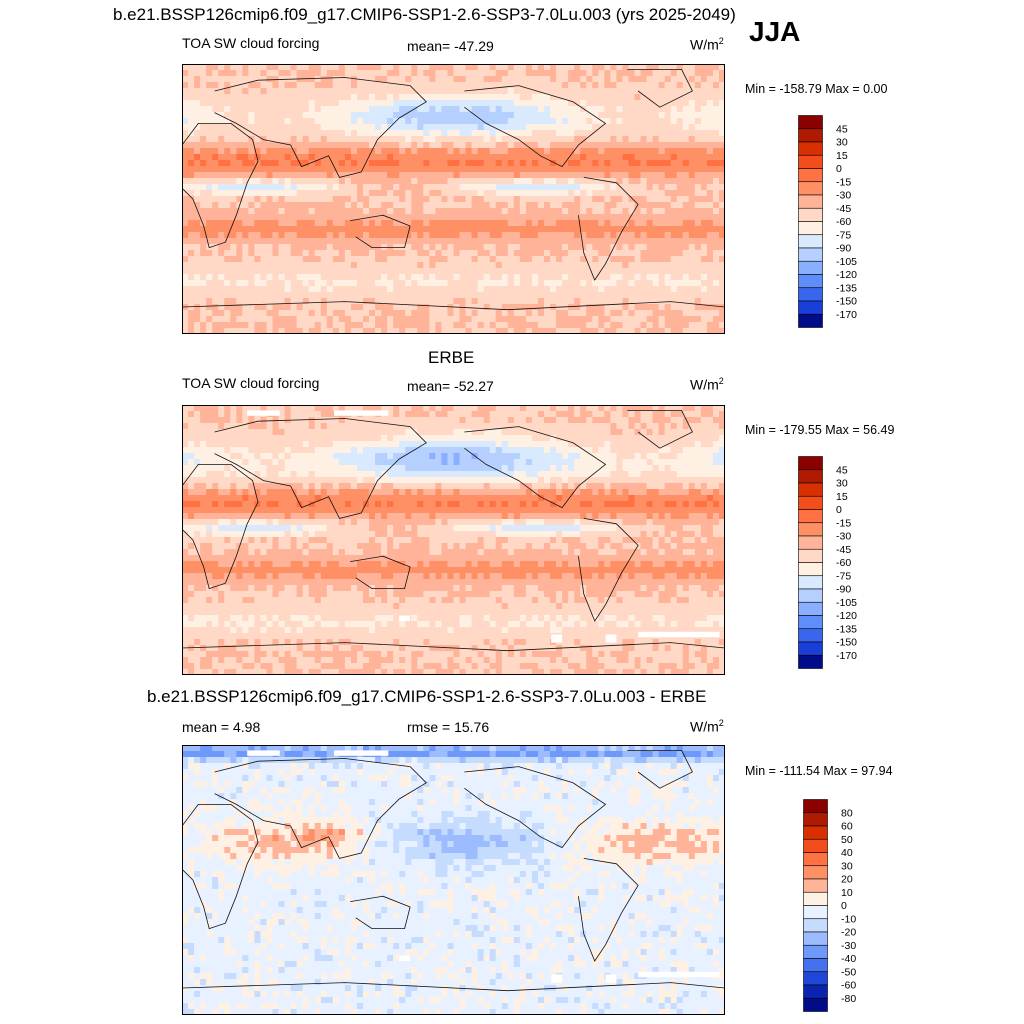 This screenshot has height=1024, width=1024. Describe the element at coordinates (842, 470) in the screenshot. I see `panel2-colorbar-tick-label: 45` at that location.